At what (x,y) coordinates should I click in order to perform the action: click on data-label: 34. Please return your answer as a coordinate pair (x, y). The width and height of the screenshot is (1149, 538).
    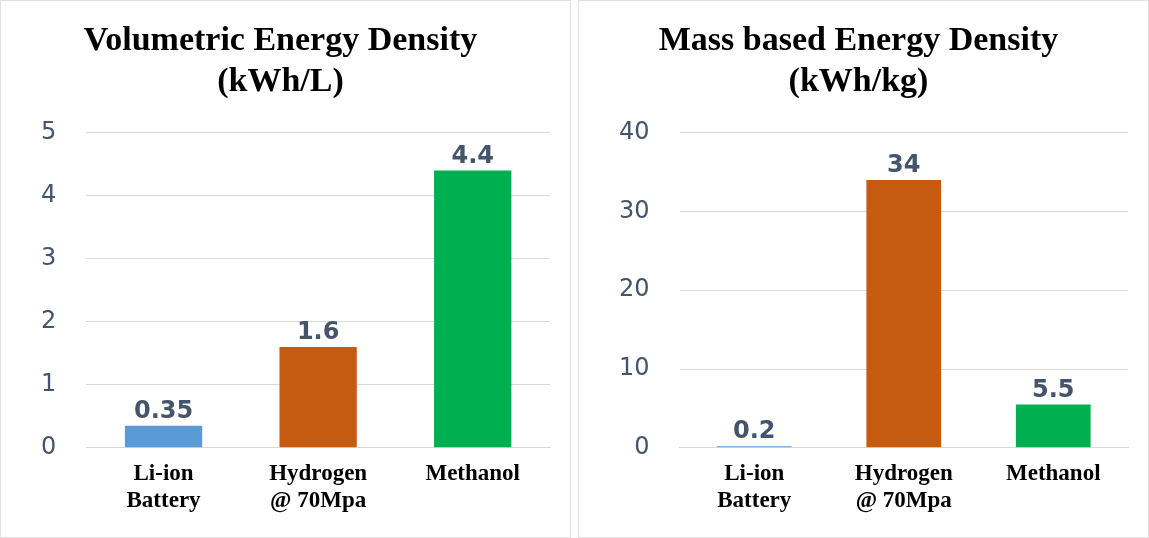
    Looking at the image, I should click on (904, 164).